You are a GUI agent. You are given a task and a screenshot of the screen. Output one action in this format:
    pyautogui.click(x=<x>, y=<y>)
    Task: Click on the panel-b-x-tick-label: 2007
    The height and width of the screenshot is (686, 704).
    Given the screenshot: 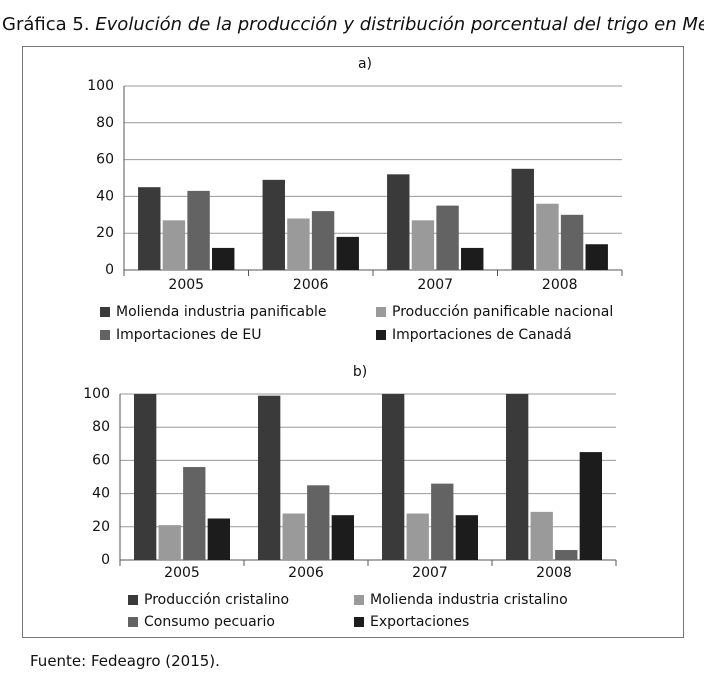 What is the action you would take?
    pyautogui.click(x=430, y=573)
    